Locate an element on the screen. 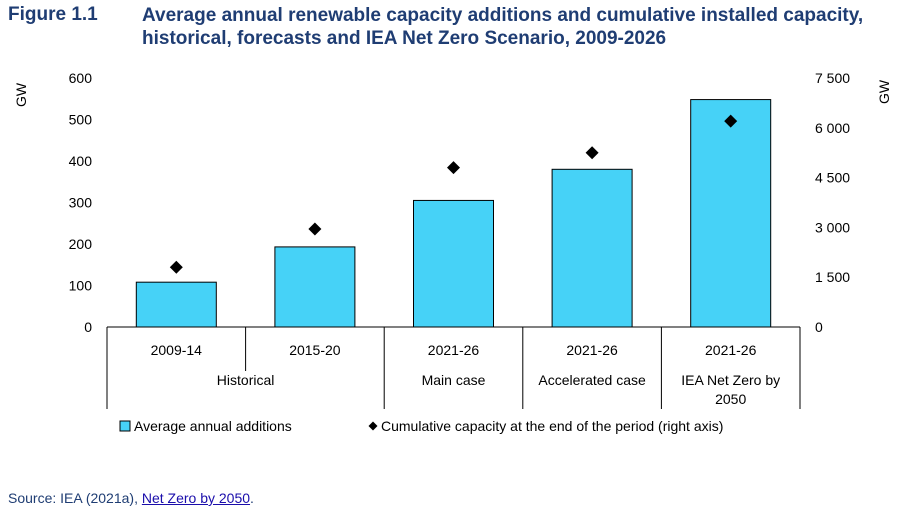 The height and width of the screenshot is (517, 899). group-label: Accelerated case is located at coordinates (592, 380).